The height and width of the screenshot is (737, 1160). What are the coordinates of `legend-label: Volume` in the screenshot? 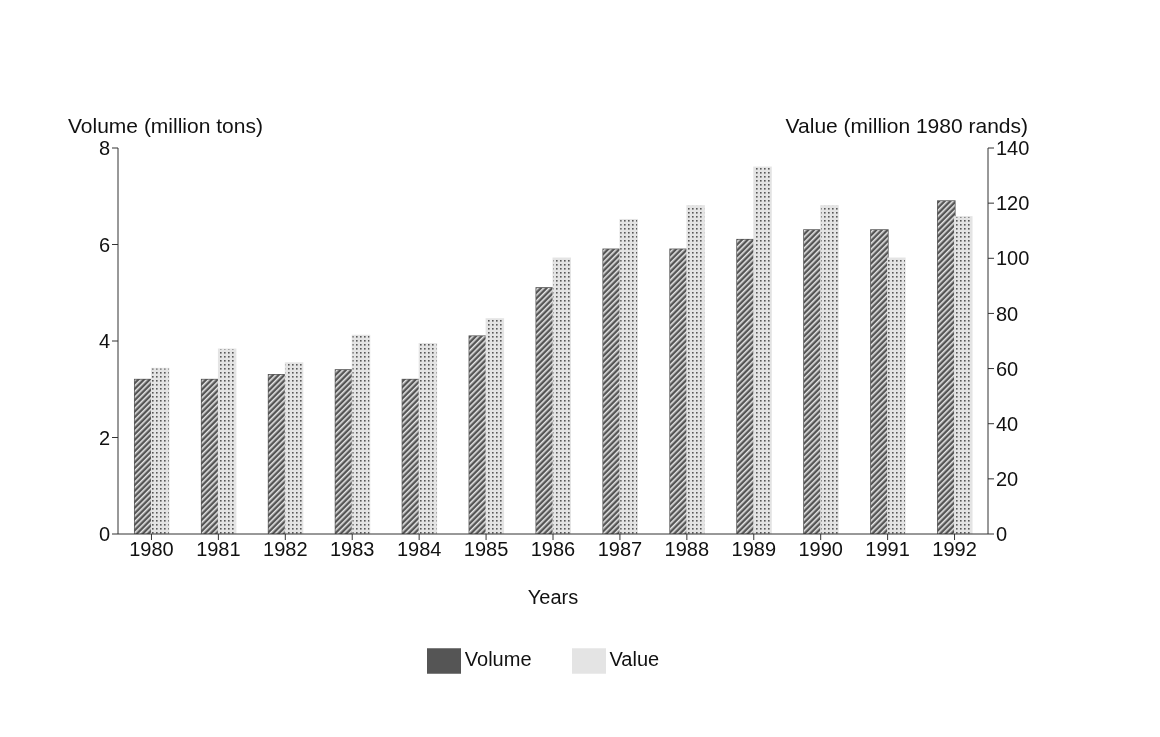 It's located at (498, 659).